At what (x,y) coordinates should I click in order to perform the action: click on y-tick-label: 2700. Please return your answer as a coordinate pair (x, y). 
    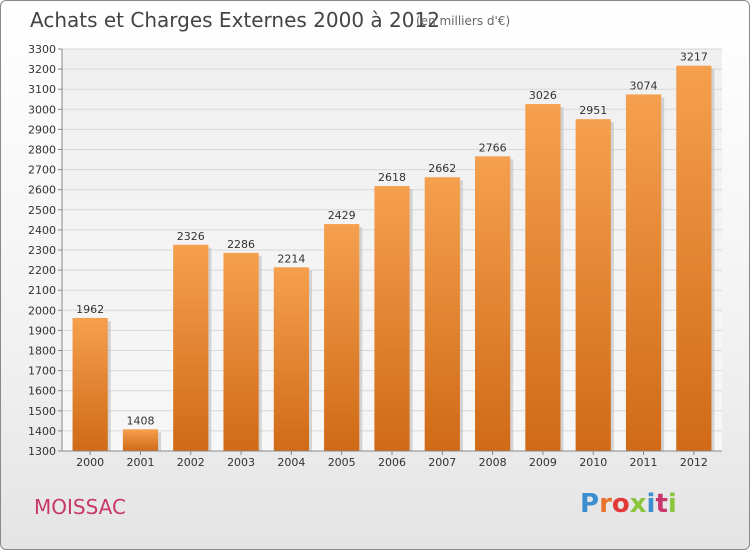
    Looking at the image, I should click on (42, 170).